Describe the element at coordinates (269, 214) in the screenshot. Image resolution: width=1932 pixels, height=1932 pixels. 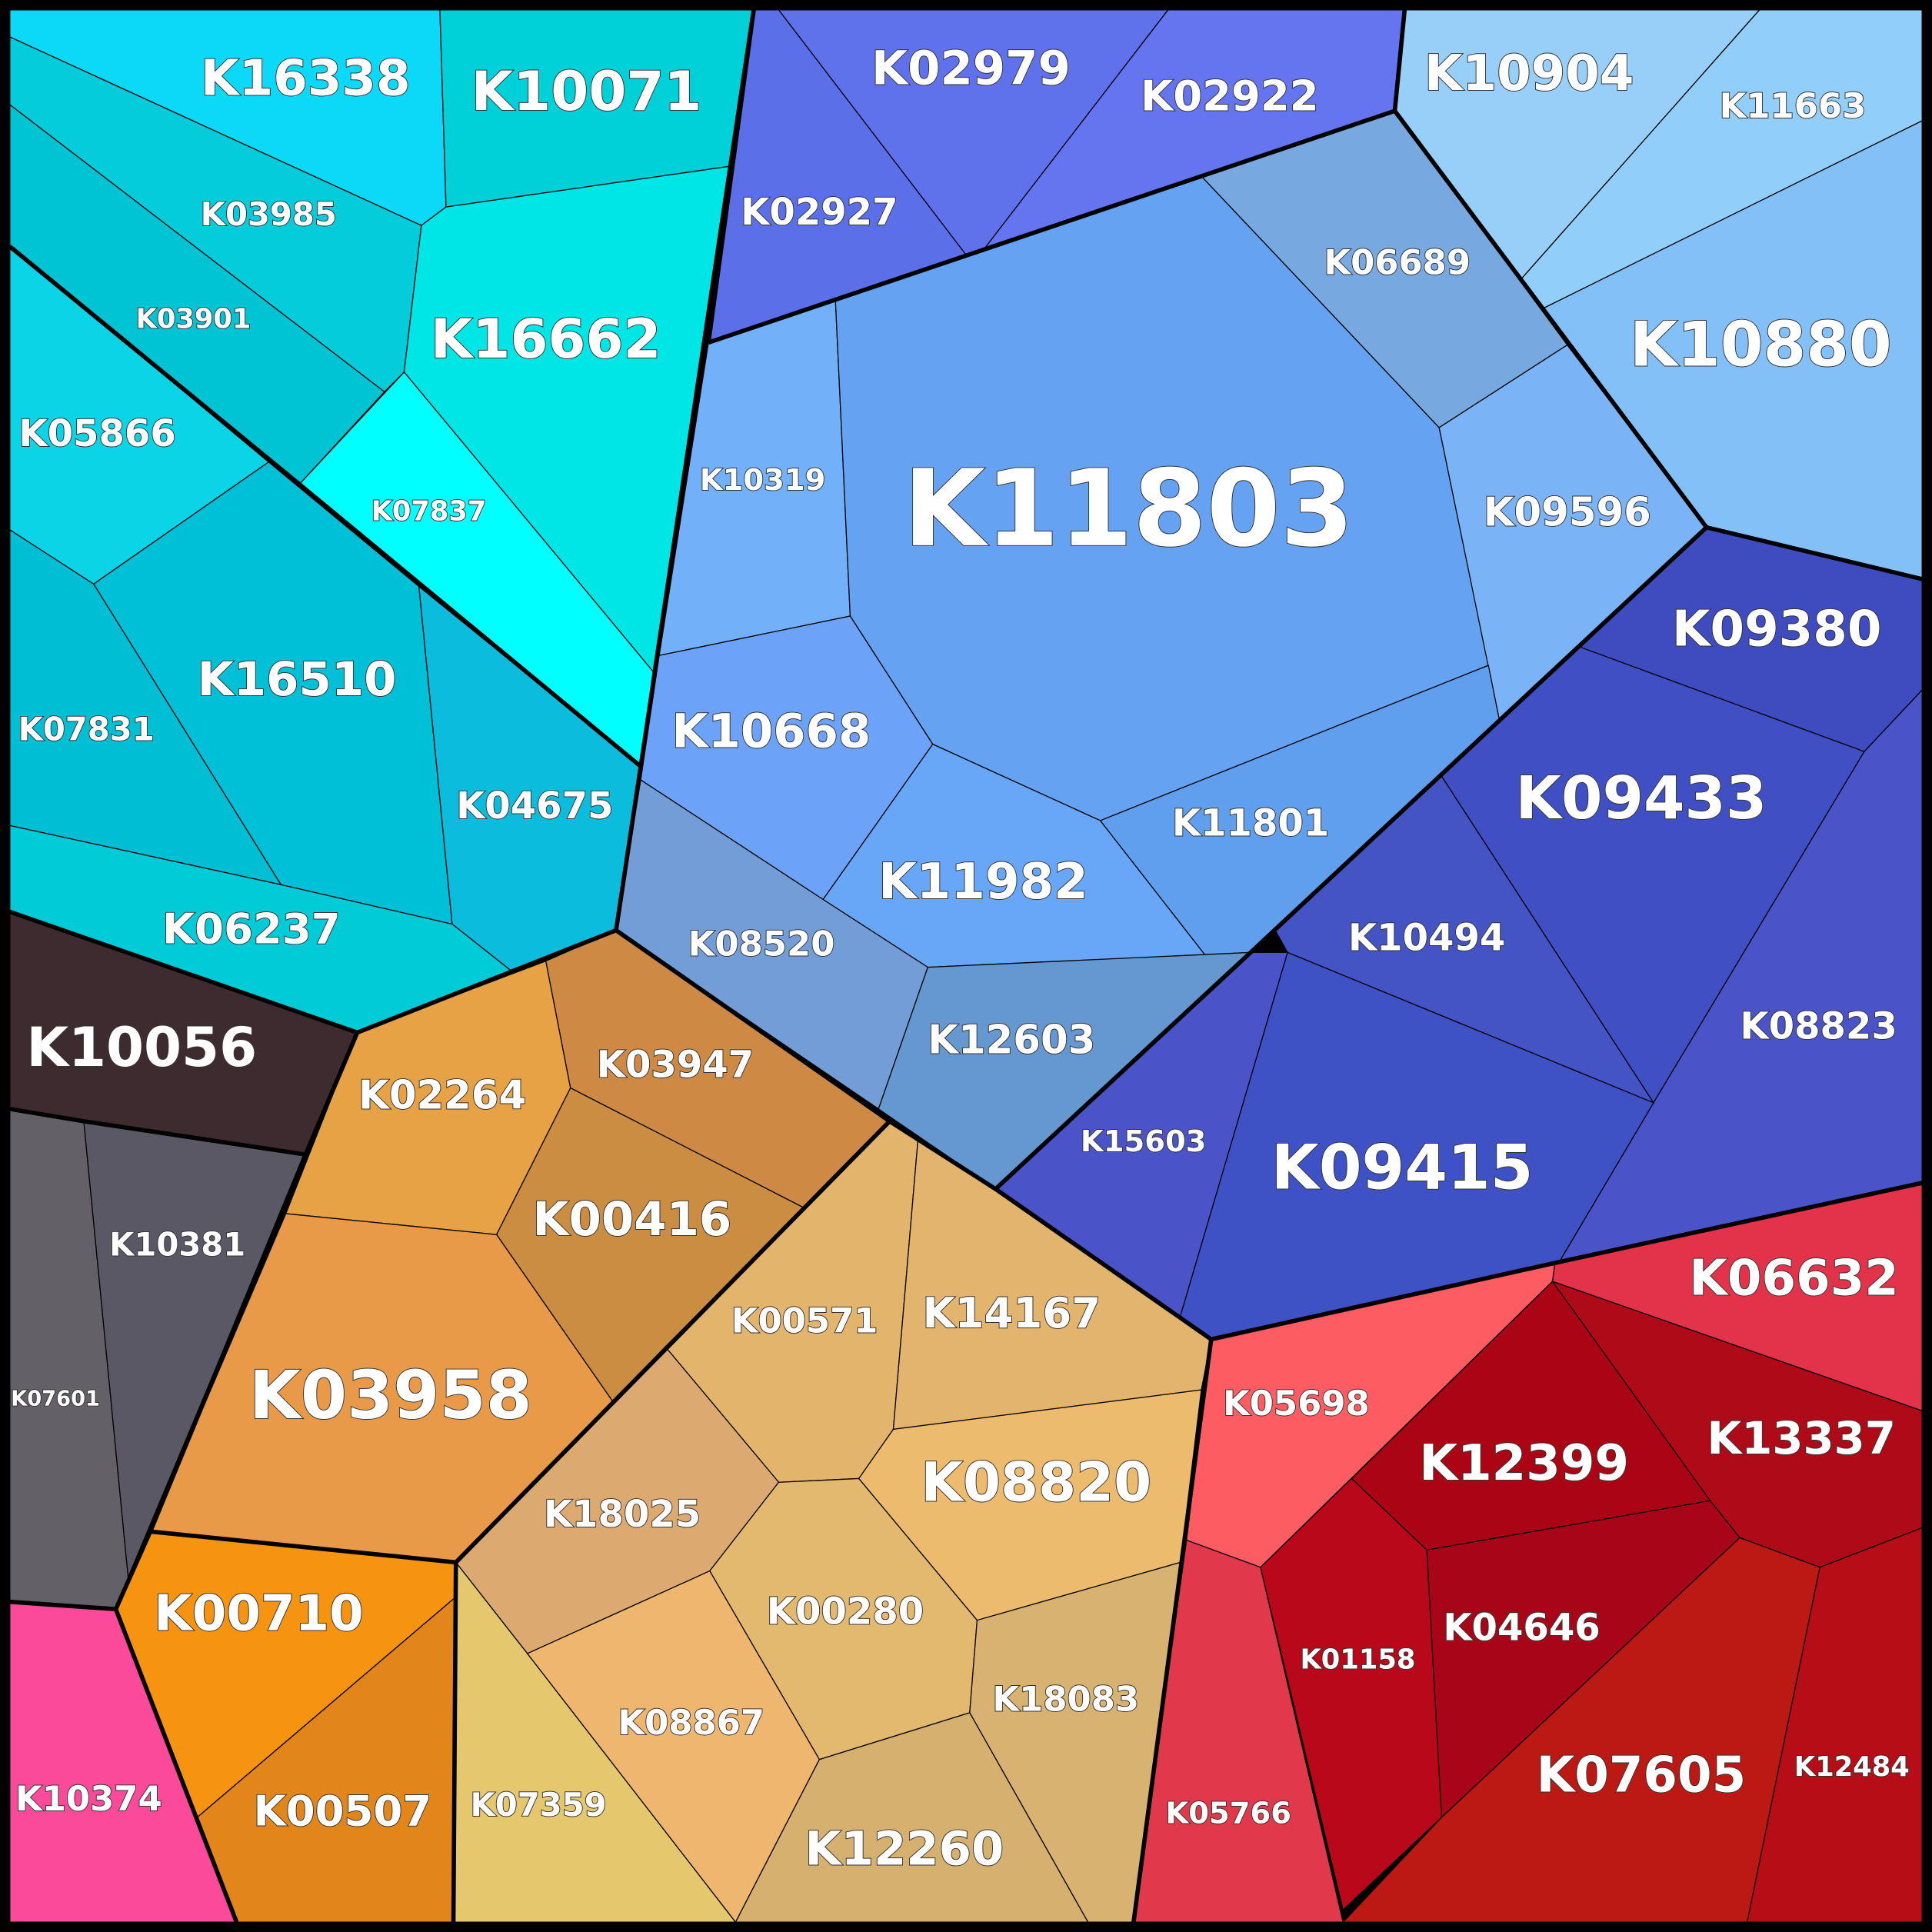
I see `cell-label: K03985` at that location.